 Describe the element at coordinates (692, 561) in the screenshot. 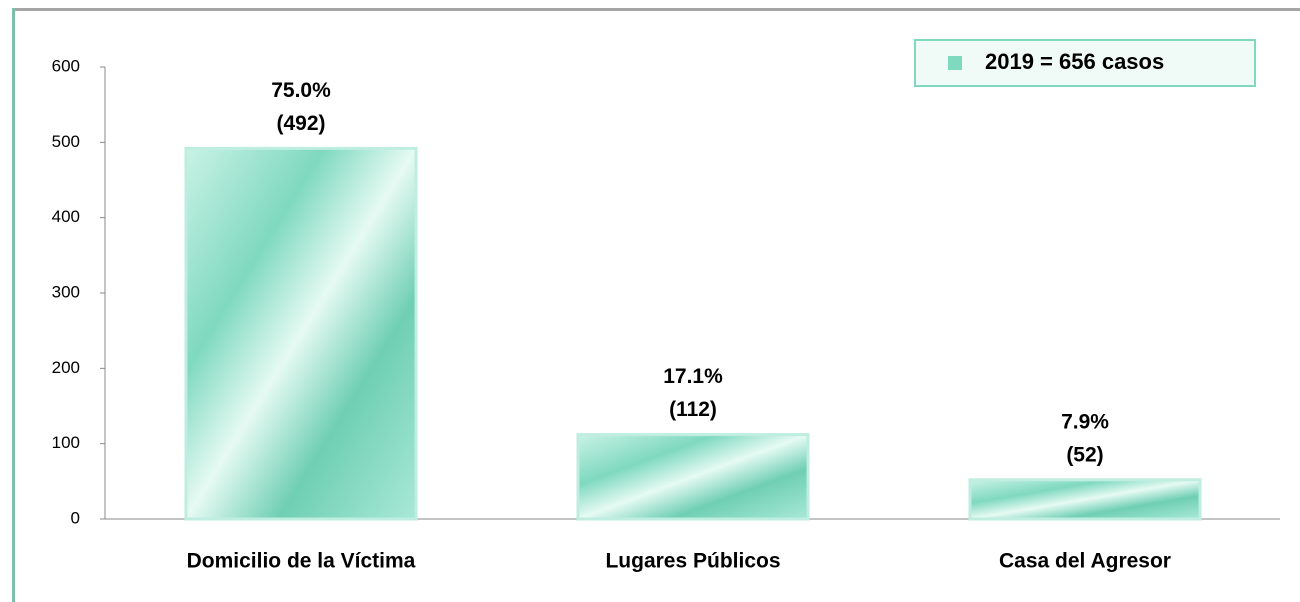

I see `x-tick-label: Lugares Públicos` at that location.